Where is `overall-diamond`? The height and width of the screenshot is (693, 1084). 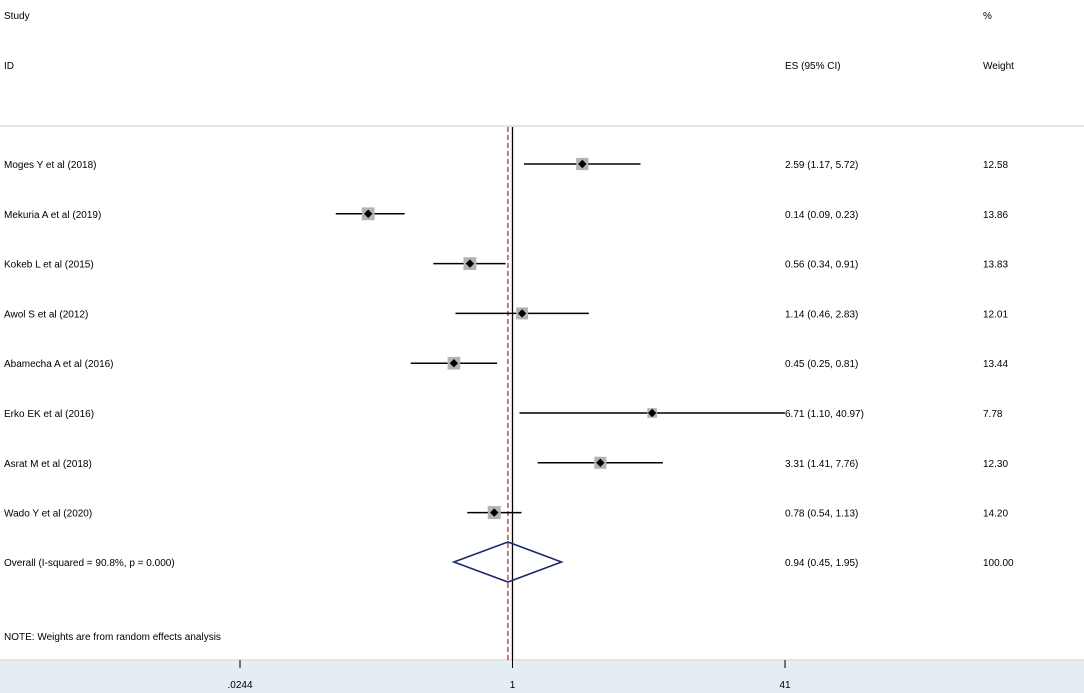 overall-diamond is located at coordinates (507, 562).